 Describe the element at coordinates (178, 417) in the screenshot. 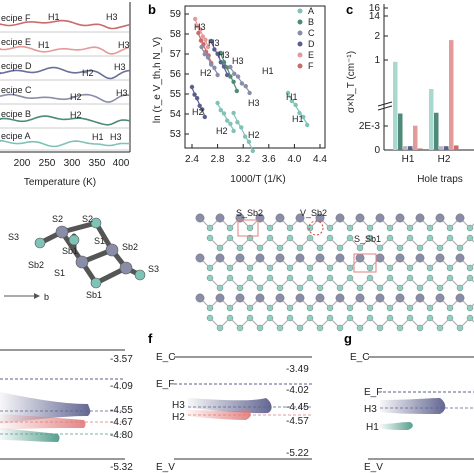

I see `f-trap-h2: H2` at that location.